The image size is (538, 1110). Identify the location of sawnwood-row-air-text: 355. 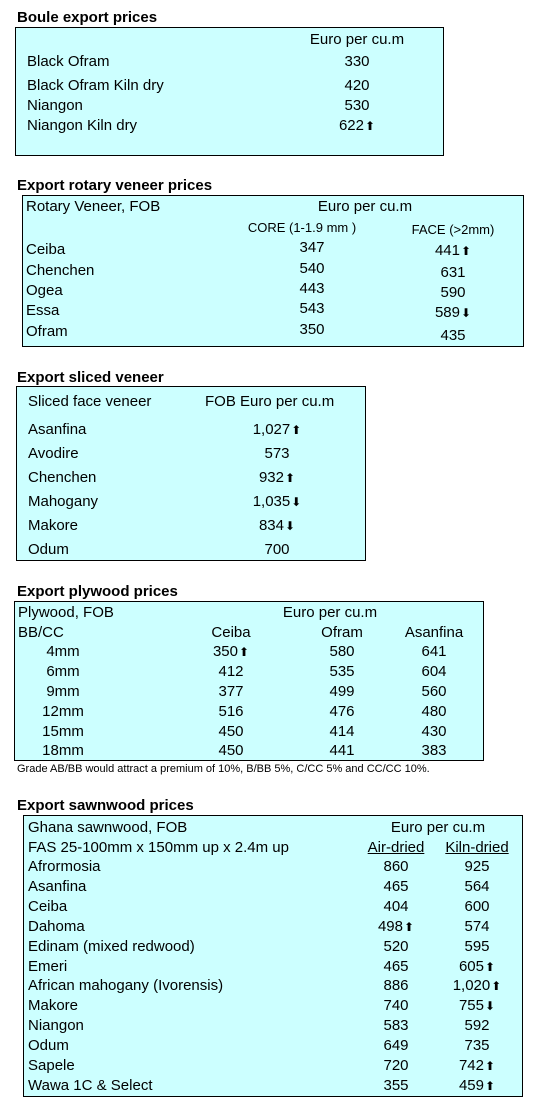
(396, 1085).